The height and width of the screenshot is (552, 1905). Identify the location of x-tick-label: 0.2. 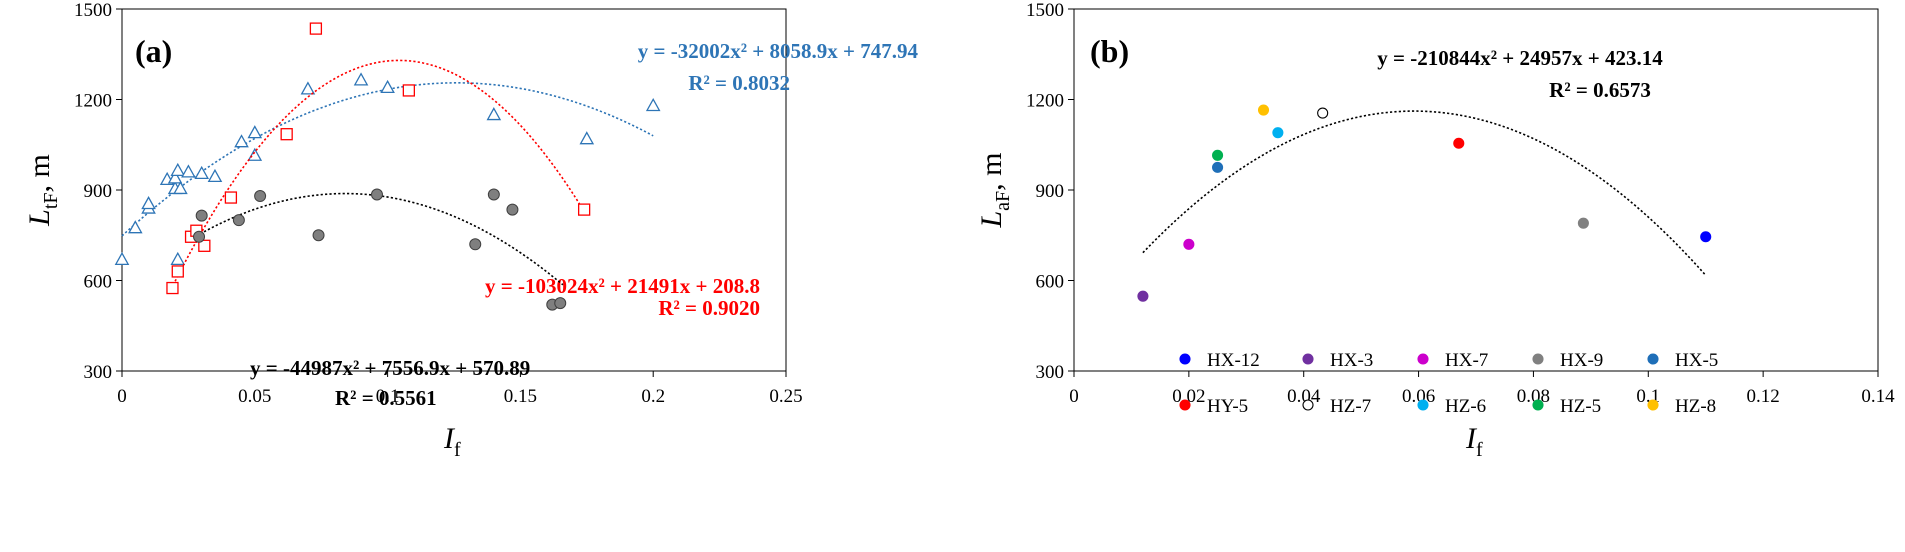
(653, 396).